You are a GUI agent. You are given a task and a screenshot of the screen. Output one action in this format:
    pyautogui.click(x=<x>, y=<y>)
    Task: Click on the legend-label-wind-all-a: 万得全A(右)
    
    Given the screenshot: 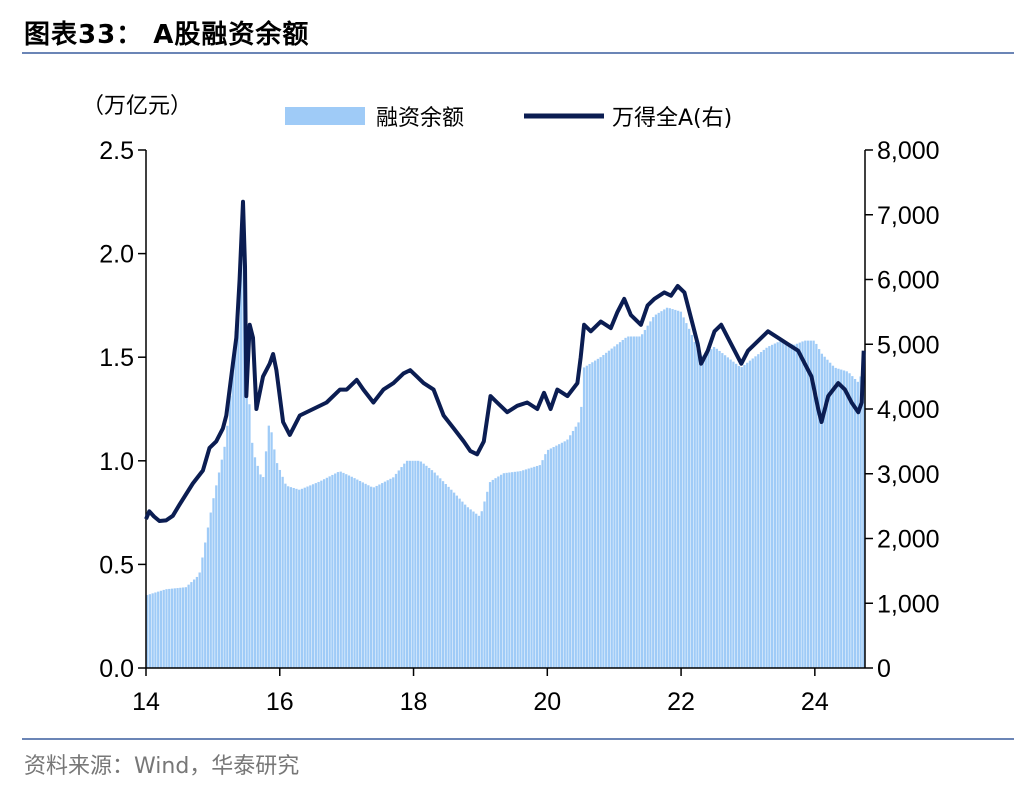 What is the action you would take?
    pyautogui.click(x=672, y=118)
    